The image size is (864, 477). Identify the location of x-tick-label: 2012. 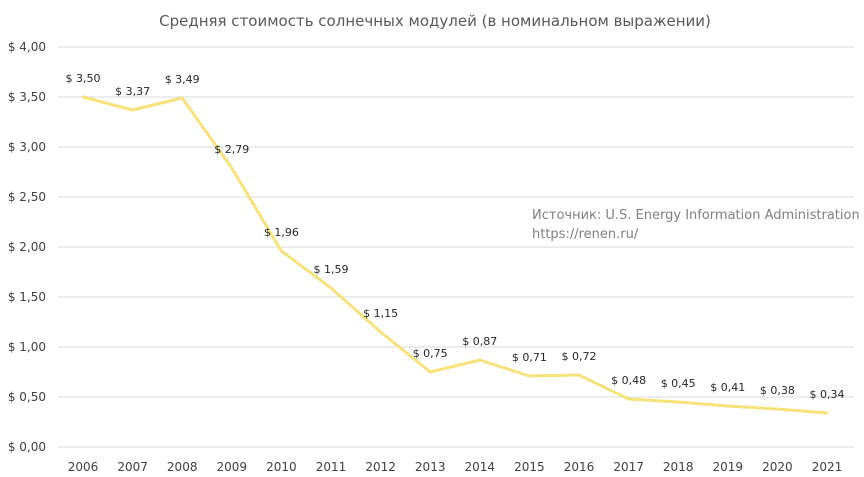
(380, 467).